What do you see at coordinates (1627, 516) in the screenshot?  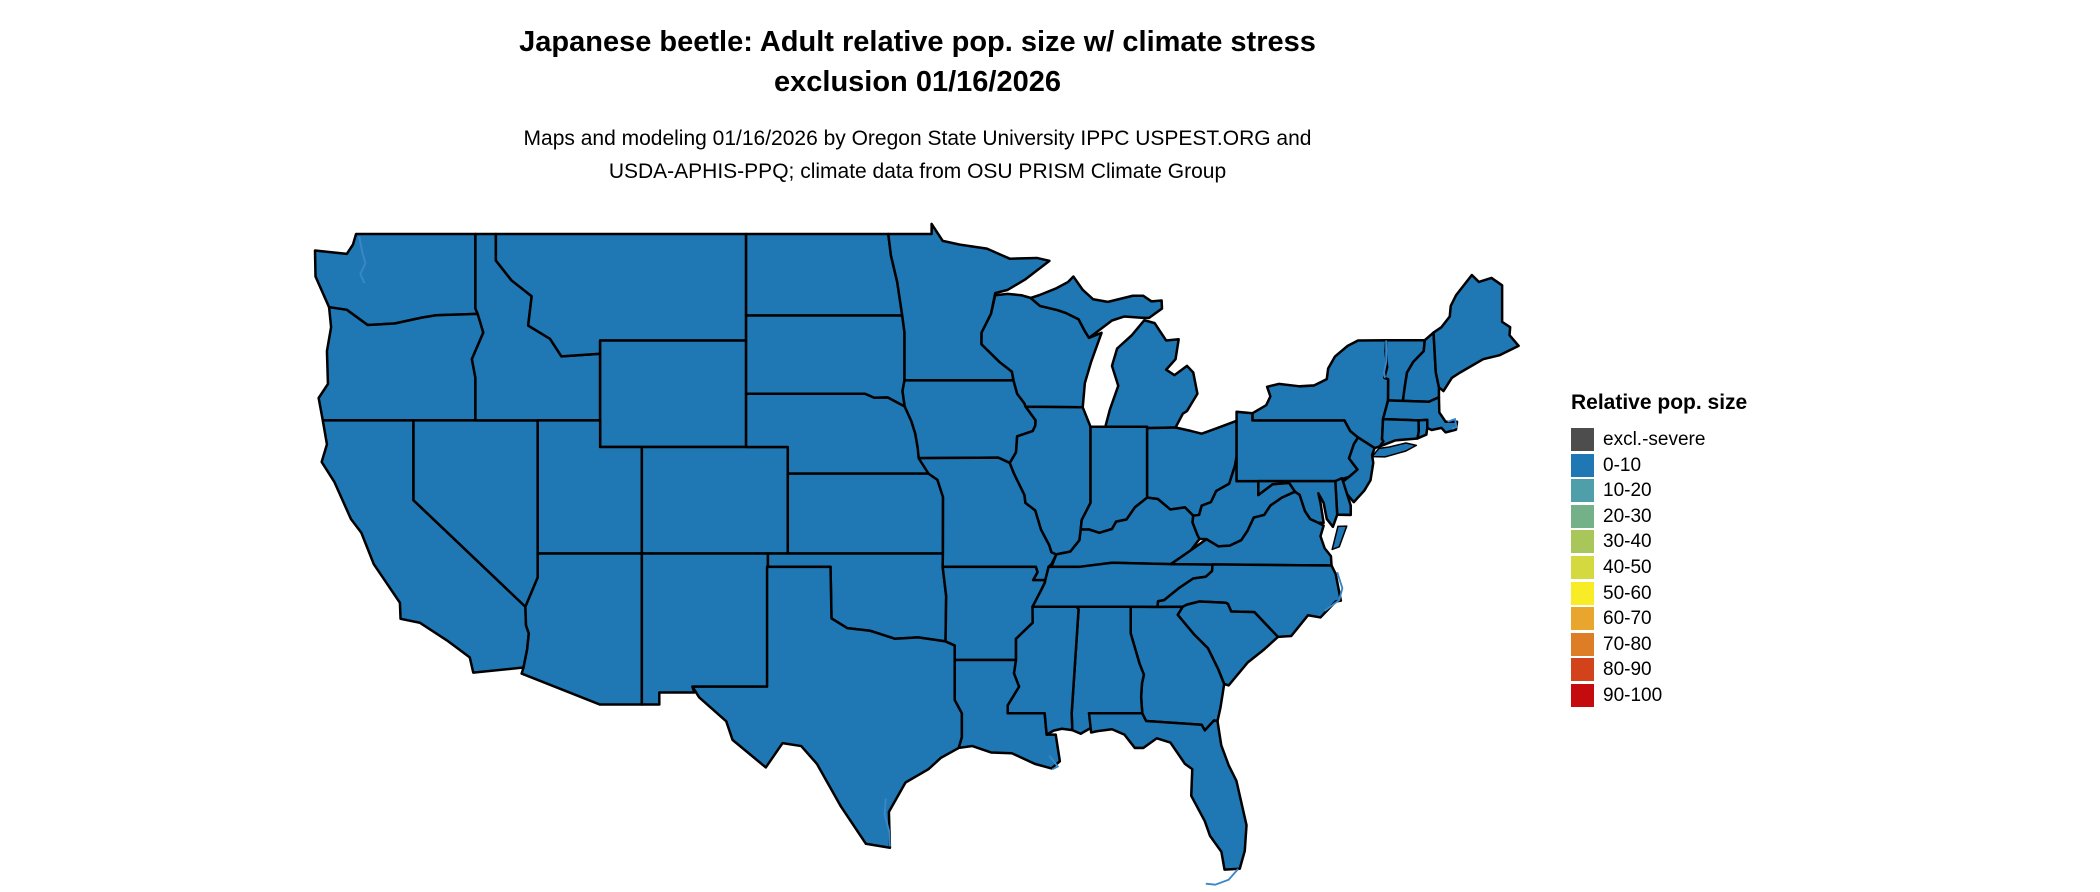 I see `legend-label: 20-30` at bounding box center [1627, 516].